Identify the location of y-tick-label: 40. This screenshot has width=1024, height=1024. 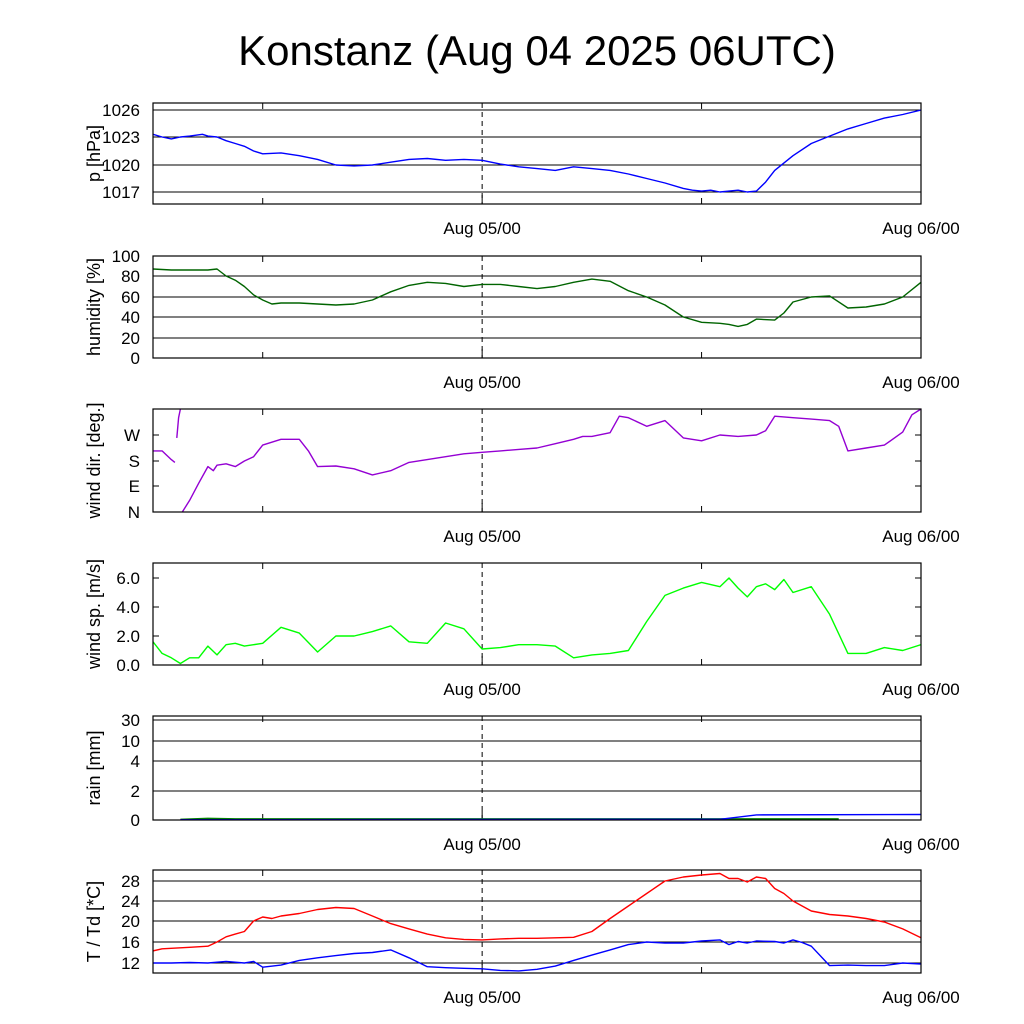
(130, 317).